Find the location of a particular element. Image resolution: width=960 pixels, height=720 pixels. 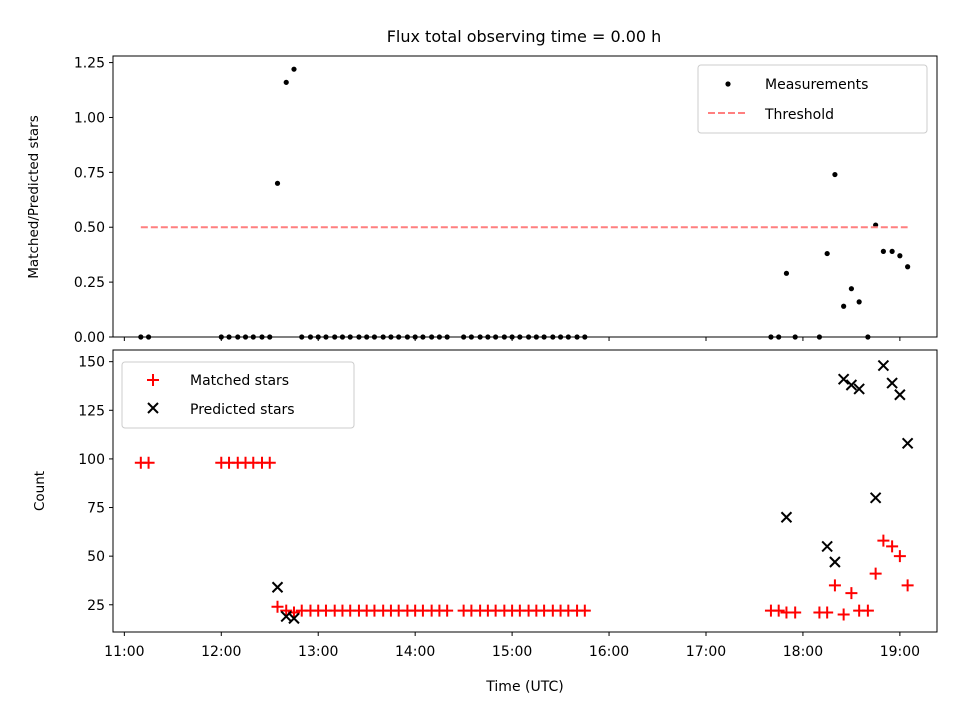

top-legend: Measurements Threshold is located at coordinates (812, 99).